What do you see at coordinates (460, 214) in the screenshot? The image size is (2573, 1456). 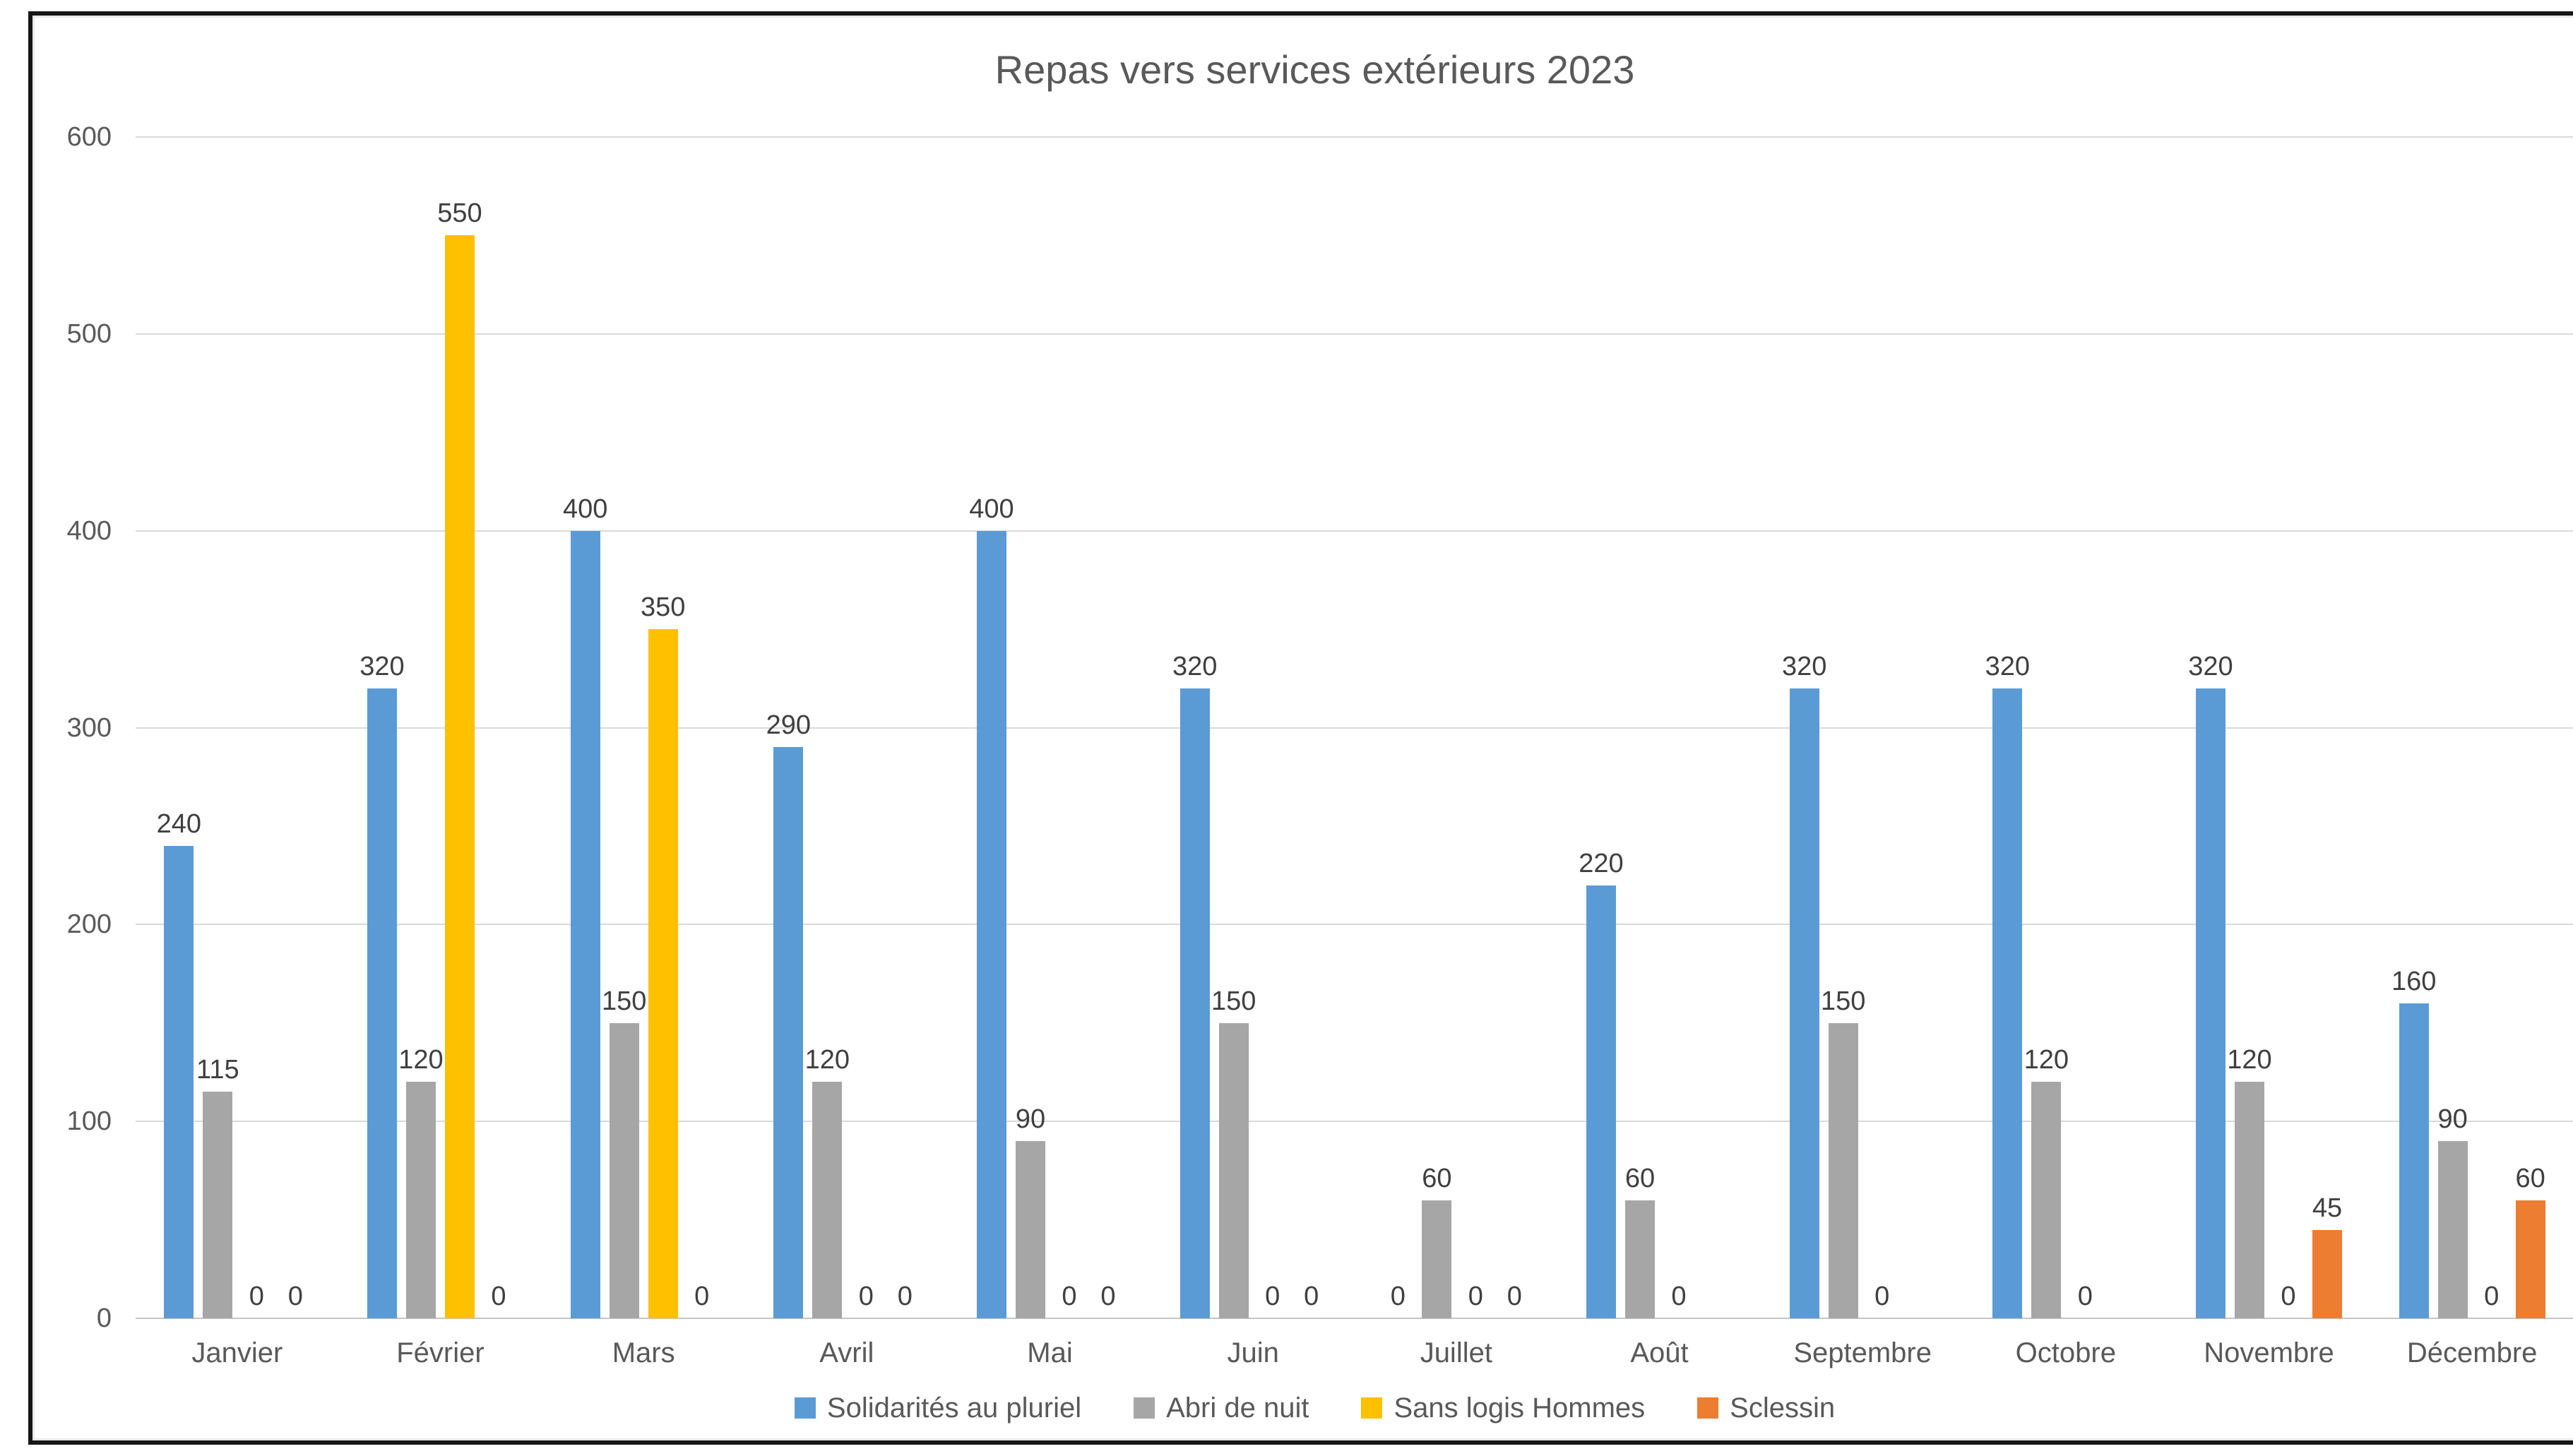 I see `data-label: 550` at bounding box center [460, 214].